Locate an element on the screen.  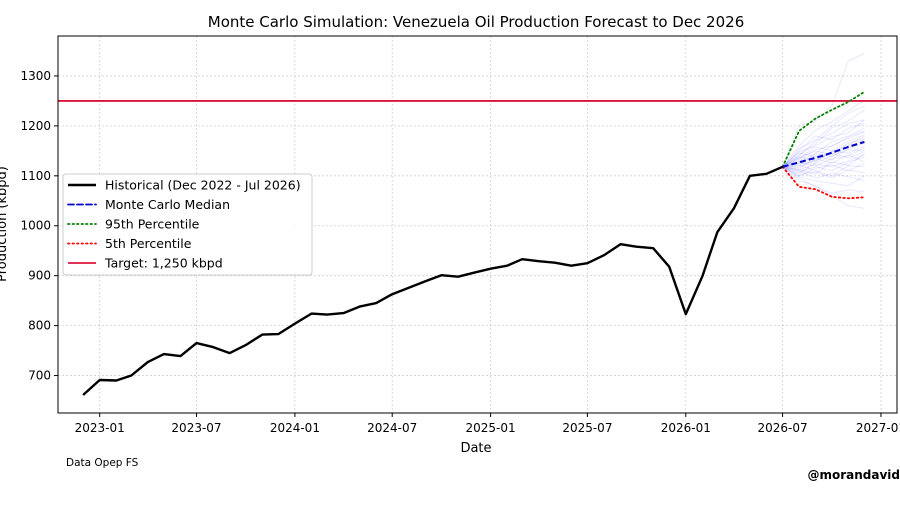
simulation-paths is located at coordinates (823, 131).